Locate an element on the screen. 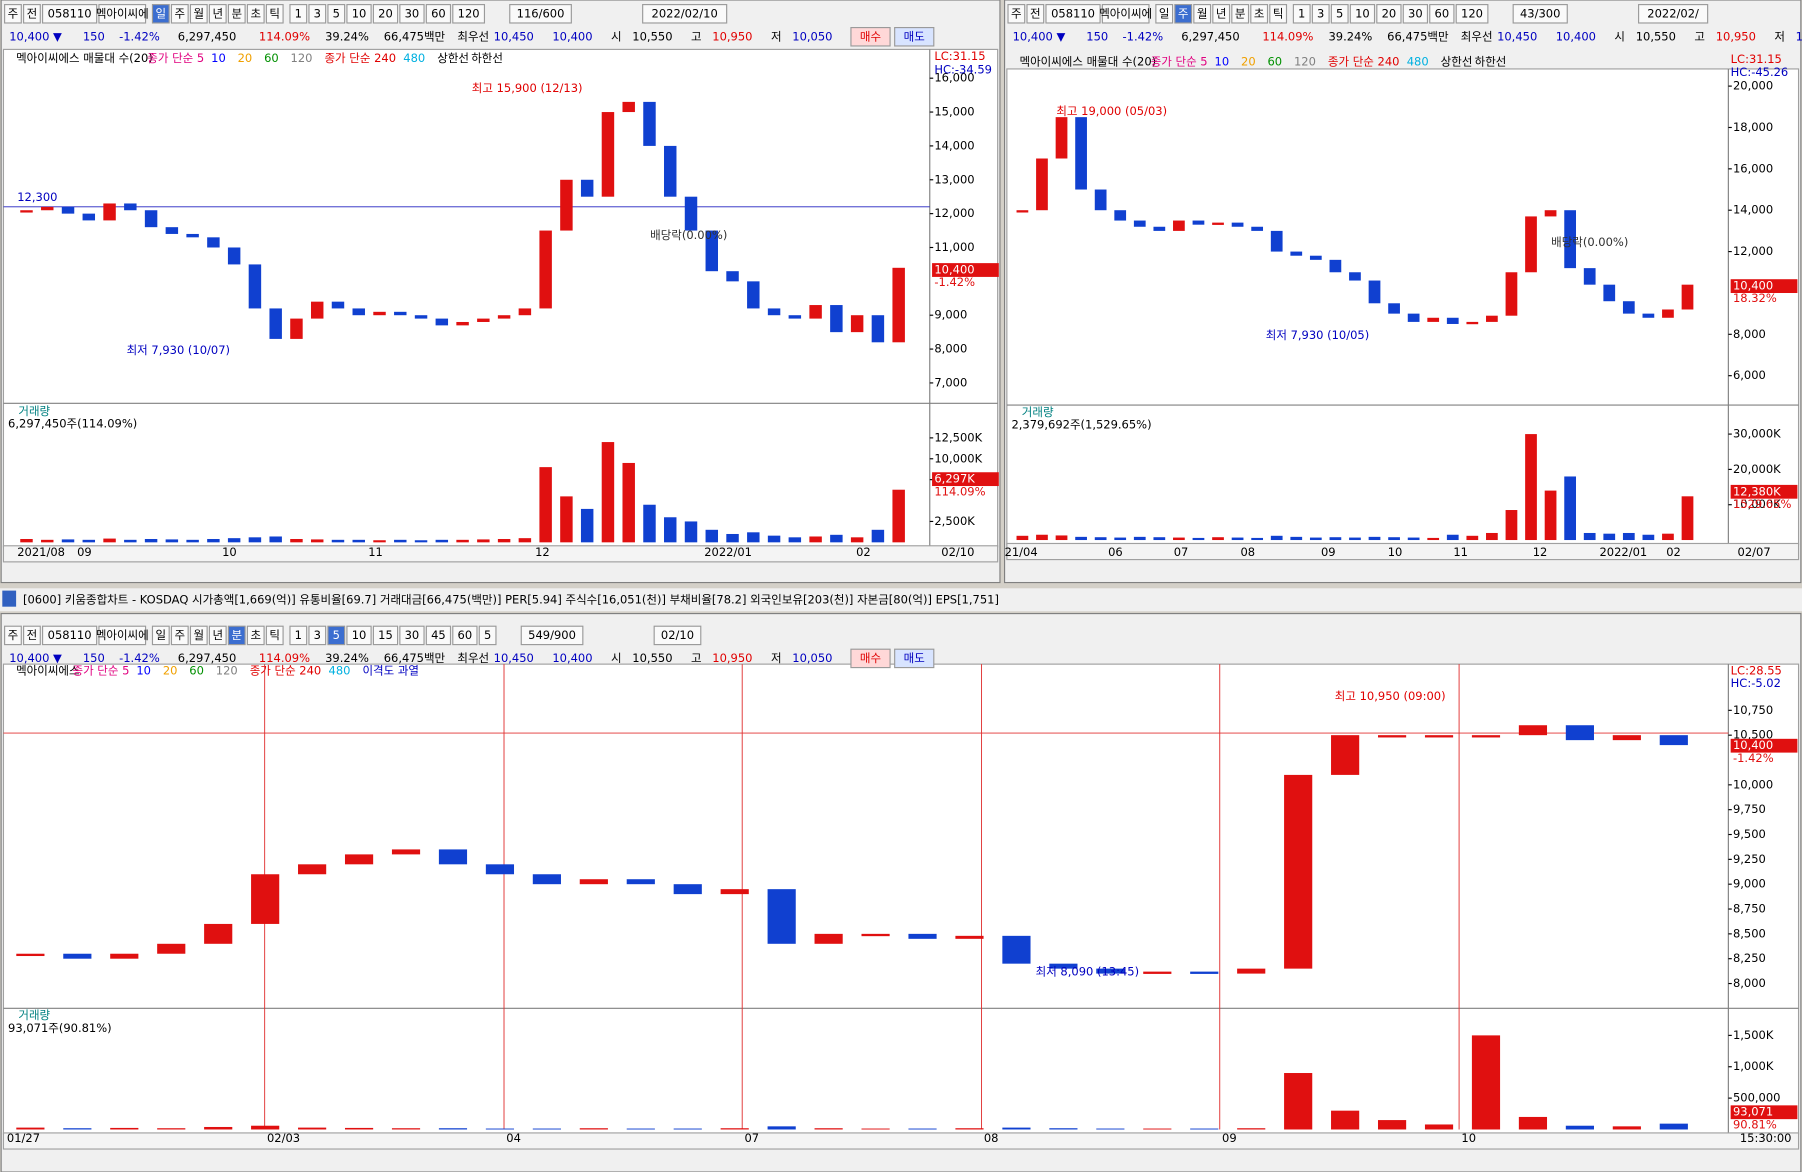 The image size is (1802, 1172). period-button-label: 분 is located at coordinates (236, 635).